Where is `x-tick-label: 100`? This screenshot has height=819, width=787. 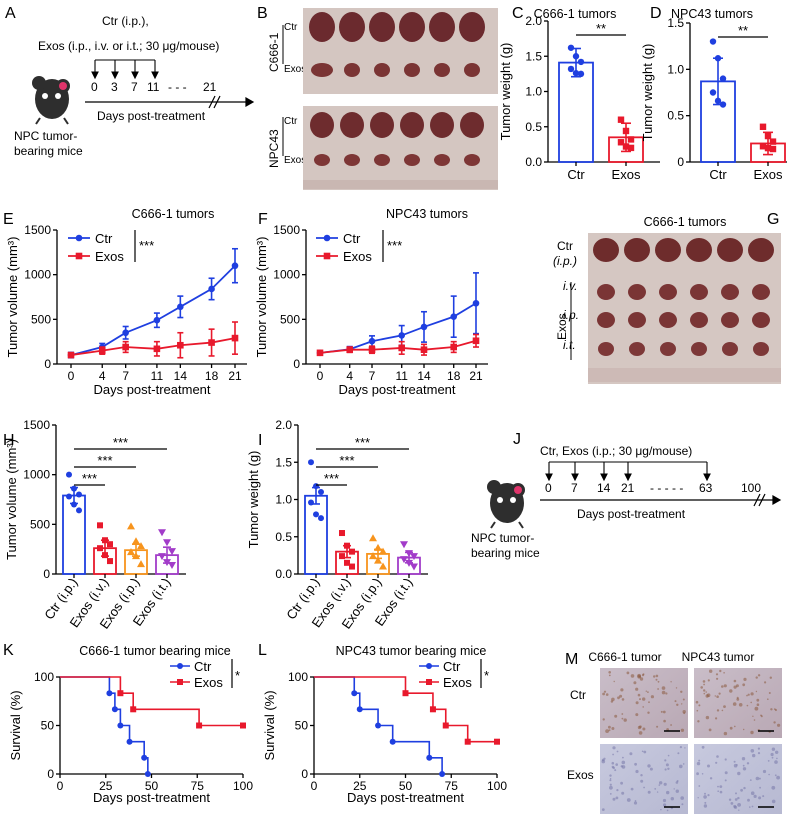 x-tick-label: 100 is located at coordinates (497, 786).